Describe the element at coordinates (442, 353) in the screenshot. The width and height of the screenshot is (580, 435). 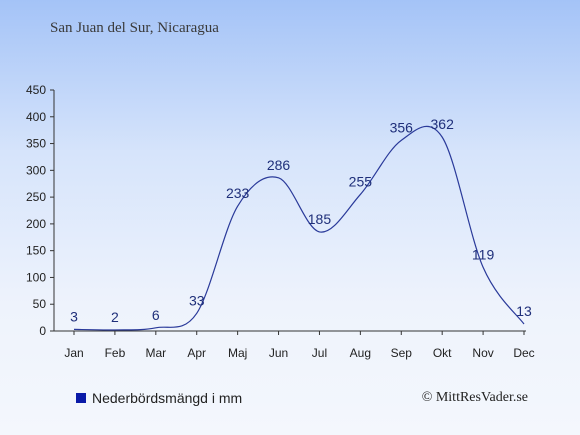
I see `x-tick-label: Okt` at that location.